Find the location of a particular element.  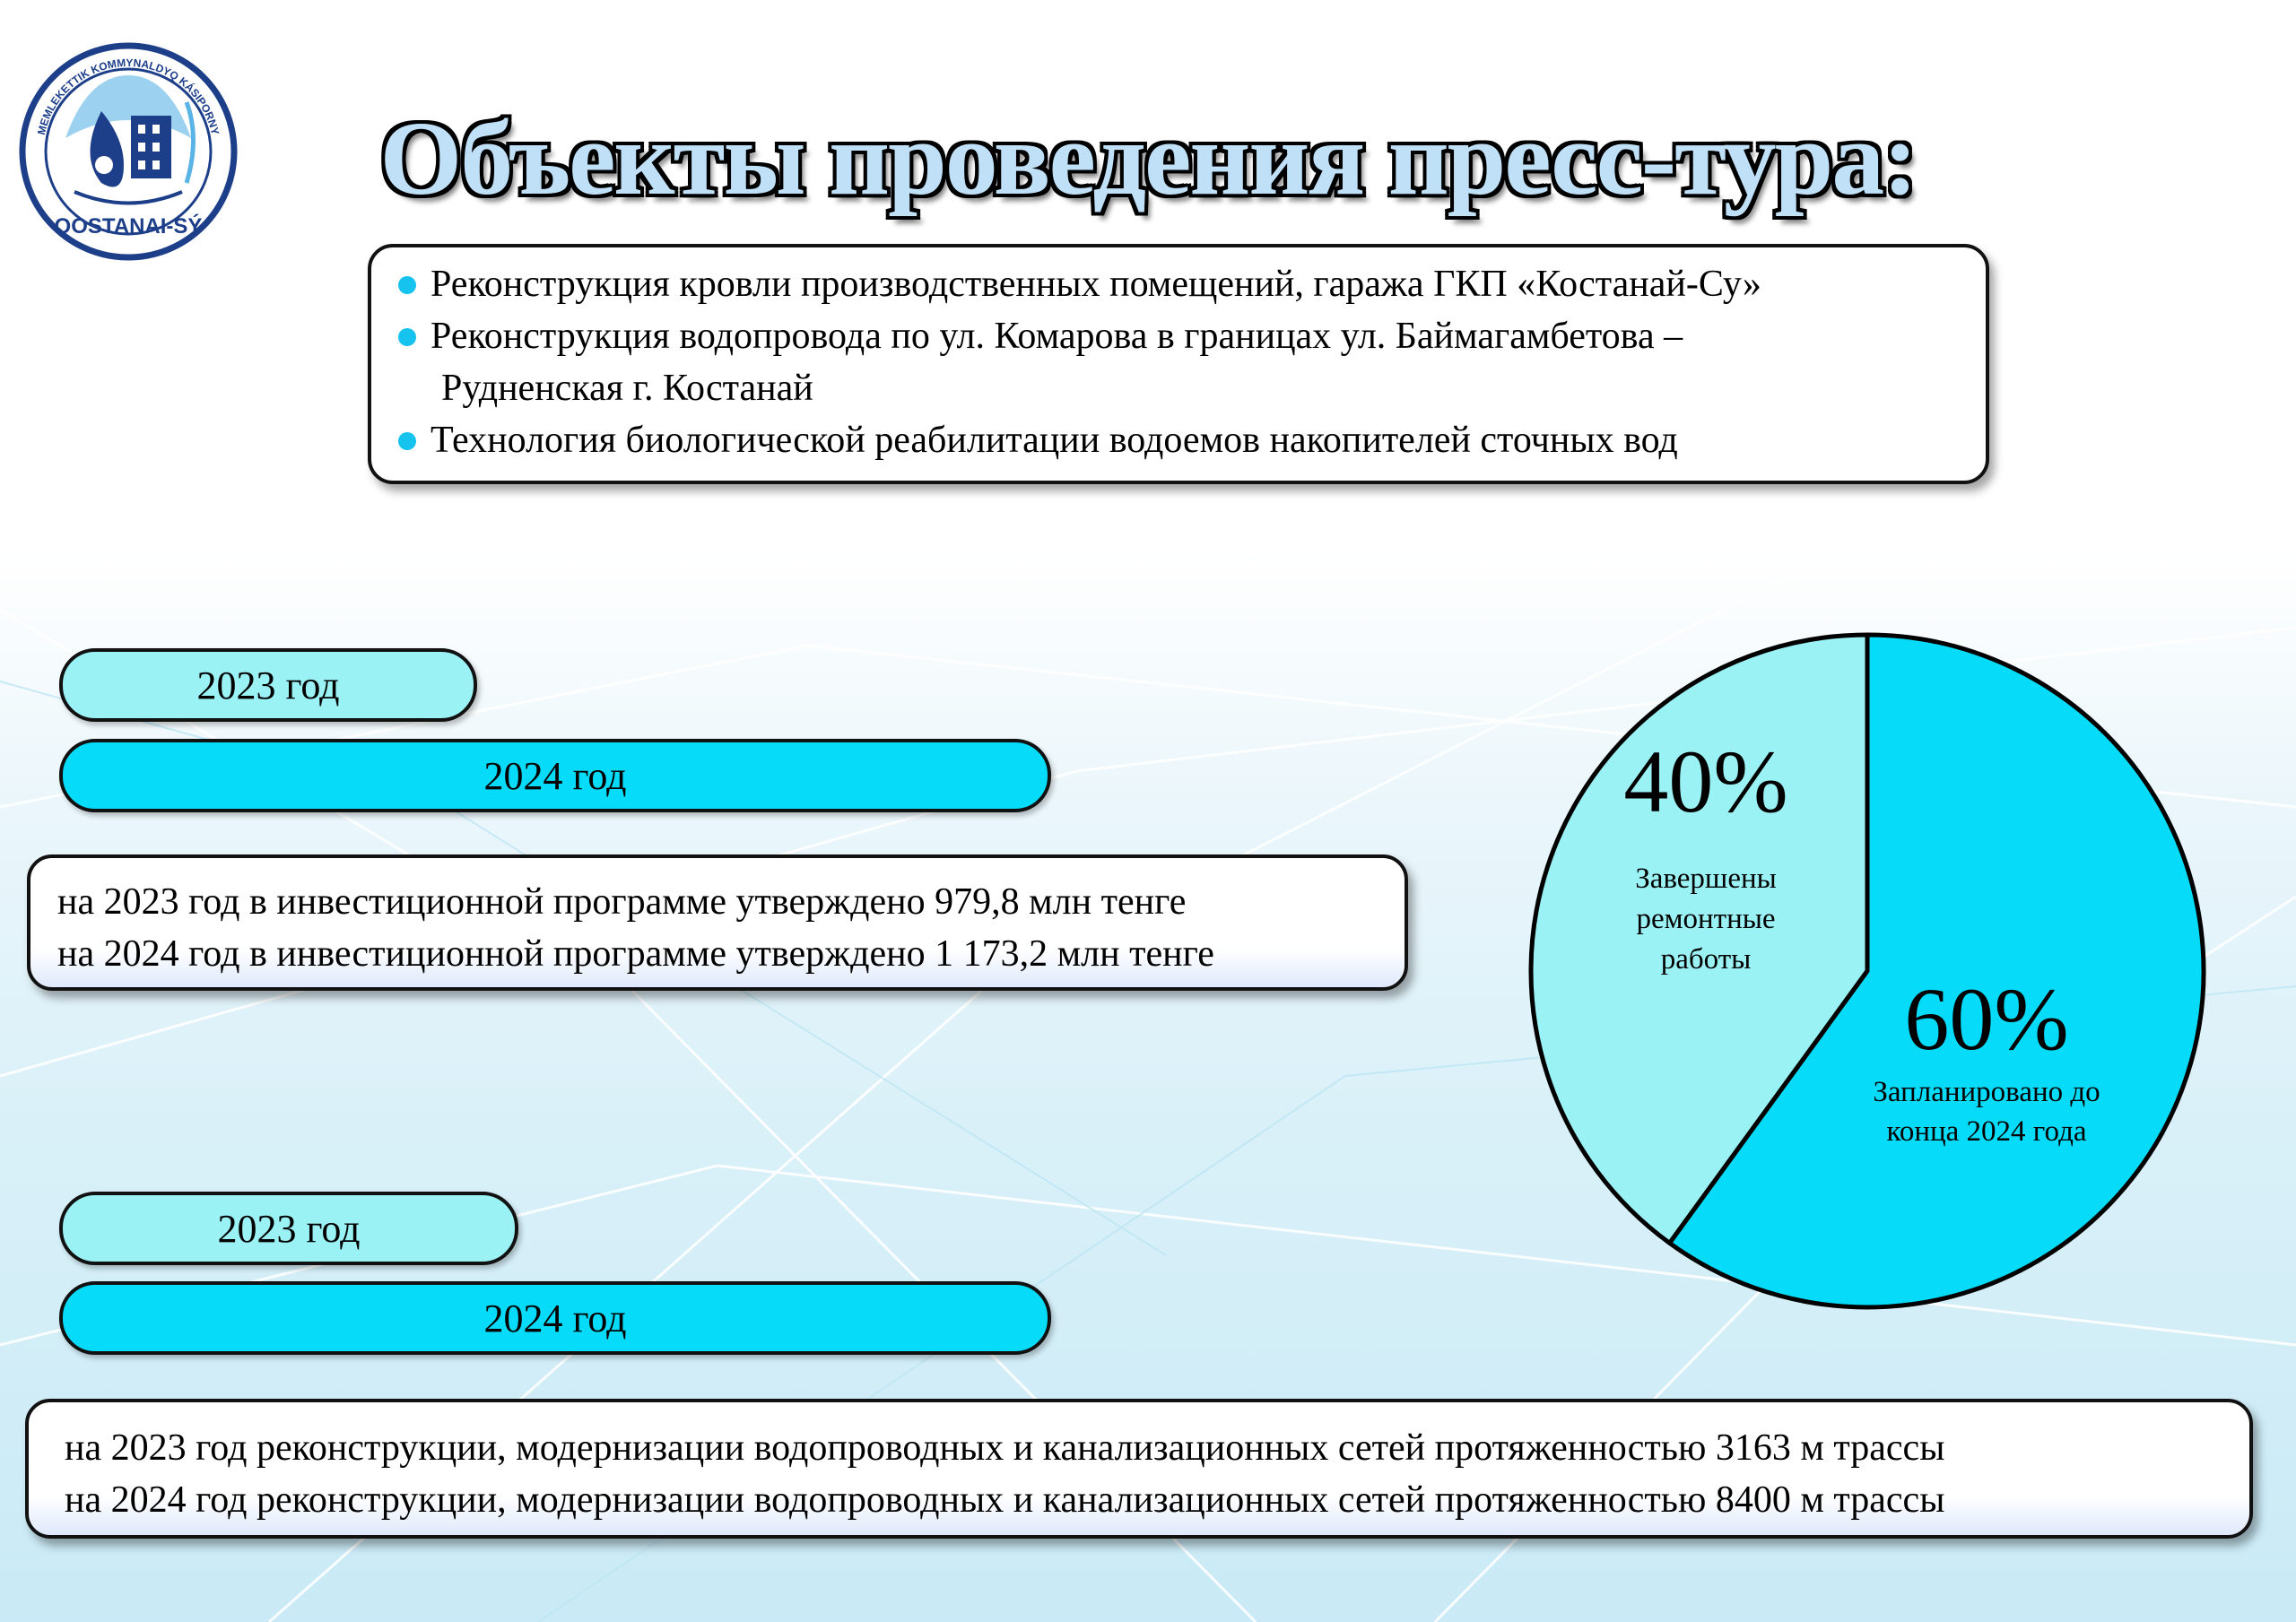

logo-name: QOSTANAI-SÝ is located at coordinates (129, 226).